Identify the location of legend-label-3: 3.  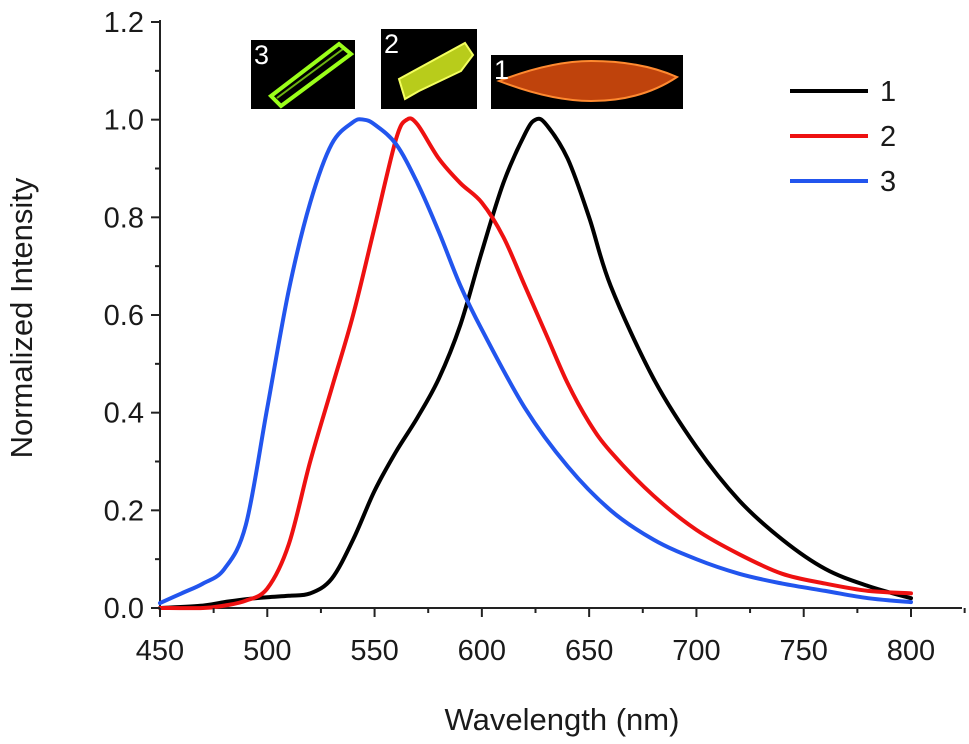
(888, 182).